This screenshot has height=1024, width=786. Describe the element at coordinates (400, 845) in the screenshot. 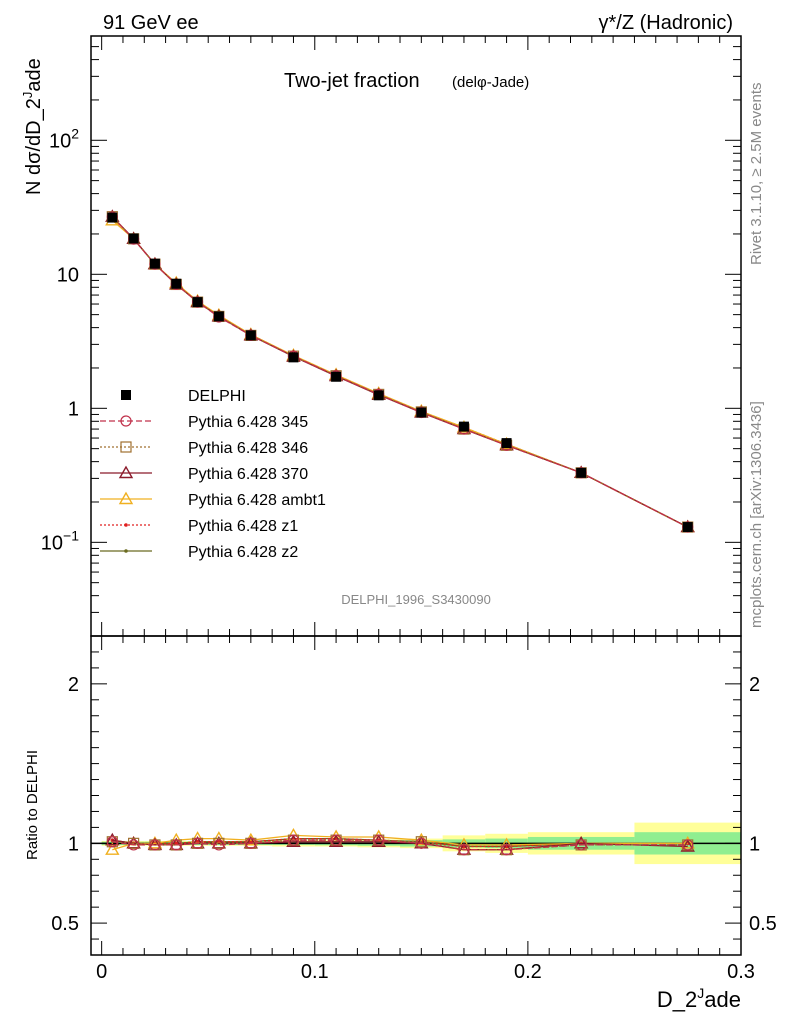

I see `ratio-series-line` at that location.